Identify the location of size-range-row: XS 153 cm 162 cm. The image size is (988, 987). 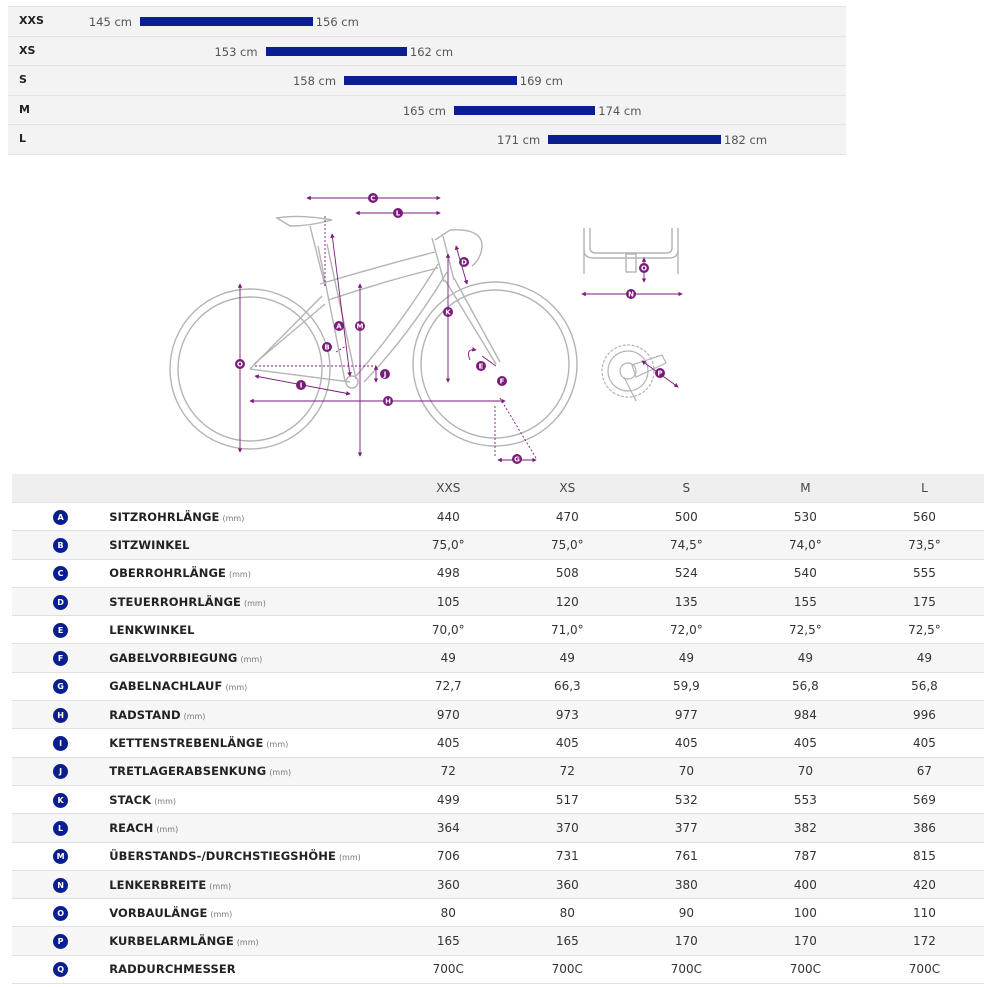
(427, 50).